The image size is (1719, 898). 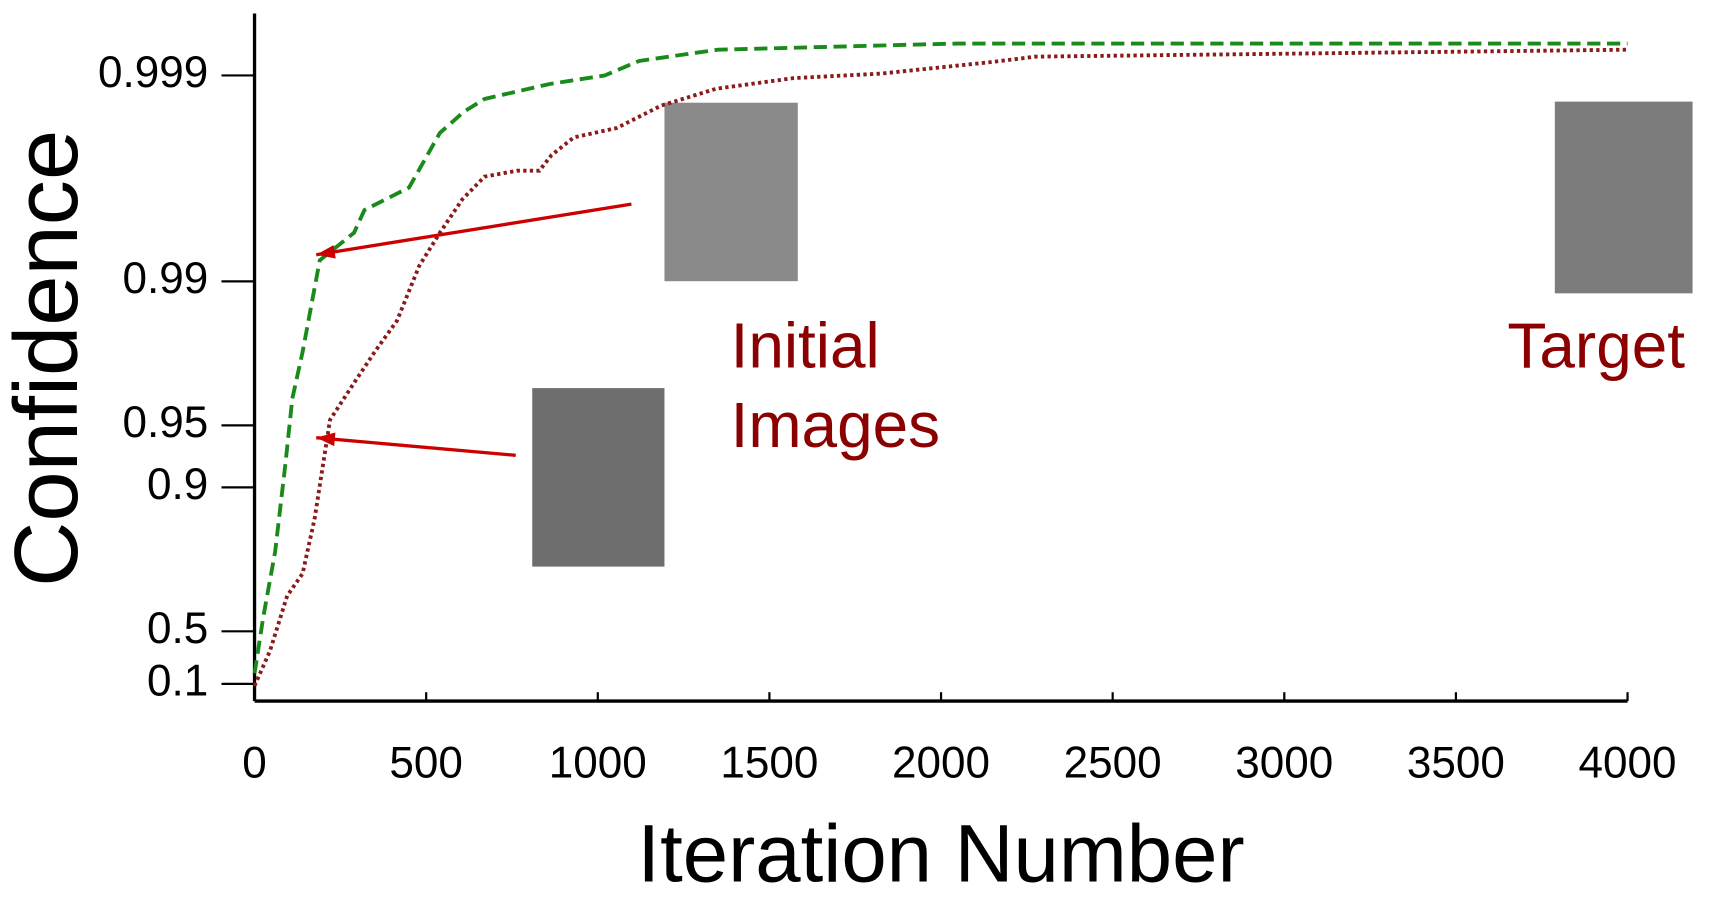 I want to click on y-axis-title: Confidence, so click(x=48, y=358).